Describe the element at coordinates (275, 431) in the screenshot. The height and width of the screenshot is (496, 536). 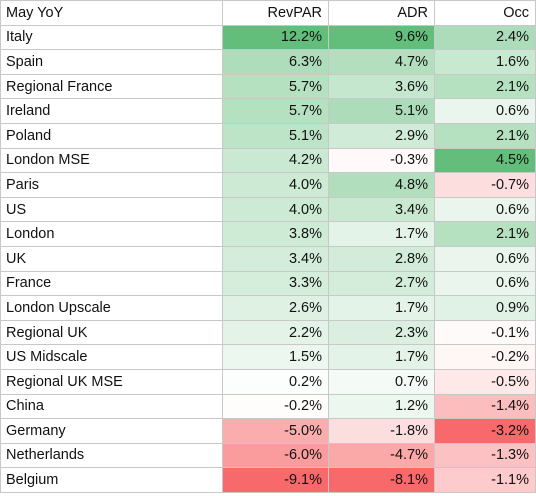
I see `value-cell: -5.0%` at that location.